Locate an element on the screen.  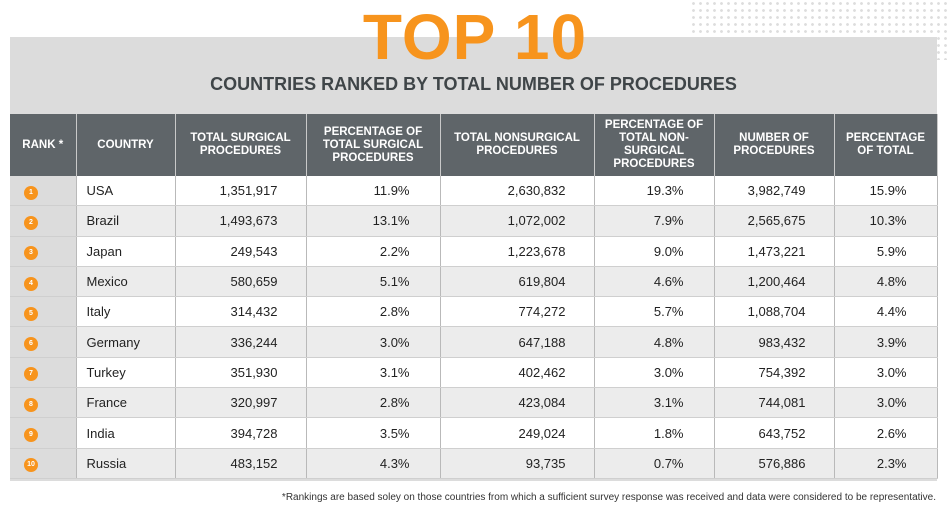
number-procedures-cell: 2,565,675 is located at coordinates (774, 221).